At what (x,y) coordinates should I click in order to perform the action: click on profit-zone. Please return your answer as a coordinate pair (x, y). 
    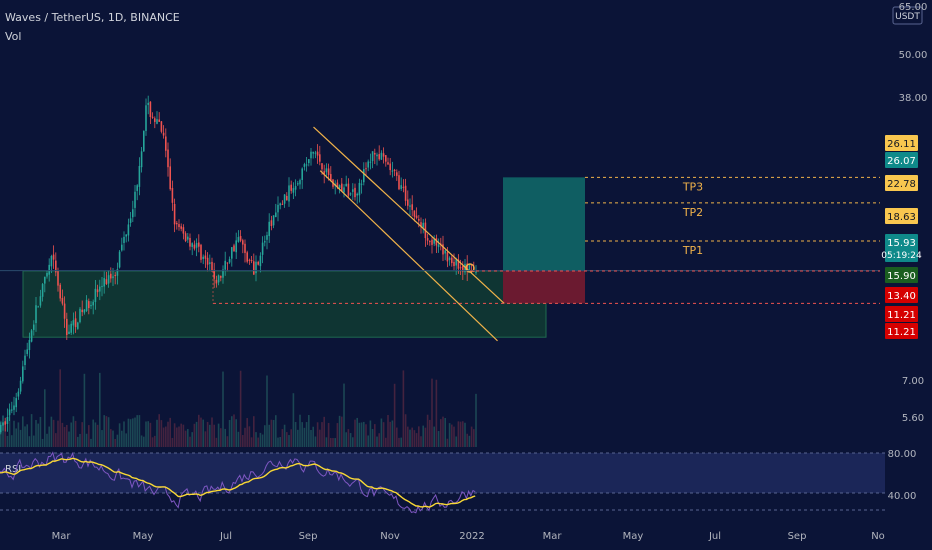
    Looking at the image, I should click on (544, 224).